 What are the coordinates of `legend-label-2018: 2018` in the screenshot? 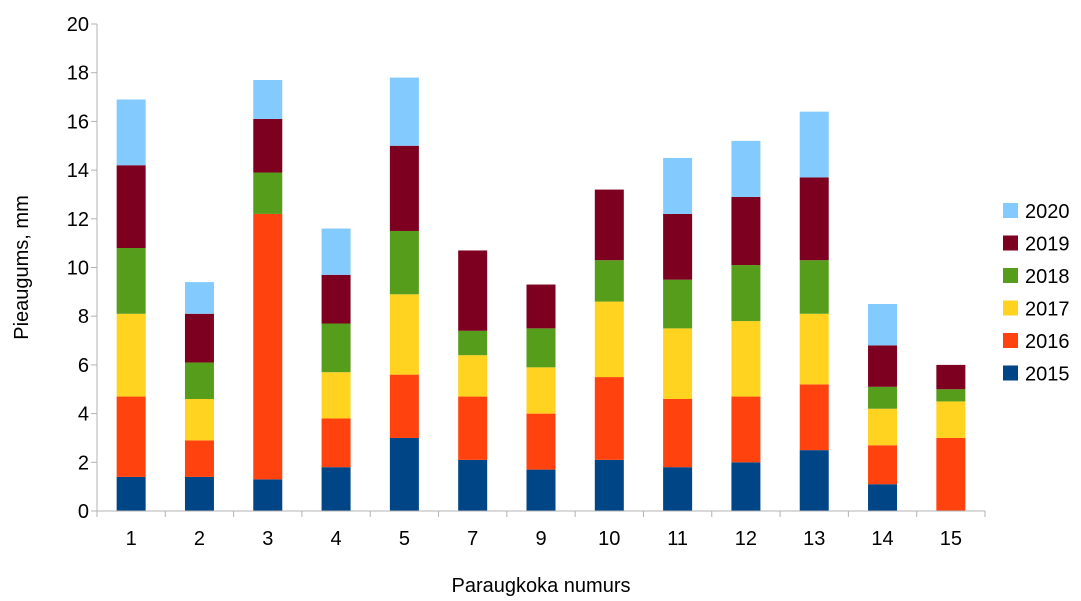 It's located at (1047, 277).